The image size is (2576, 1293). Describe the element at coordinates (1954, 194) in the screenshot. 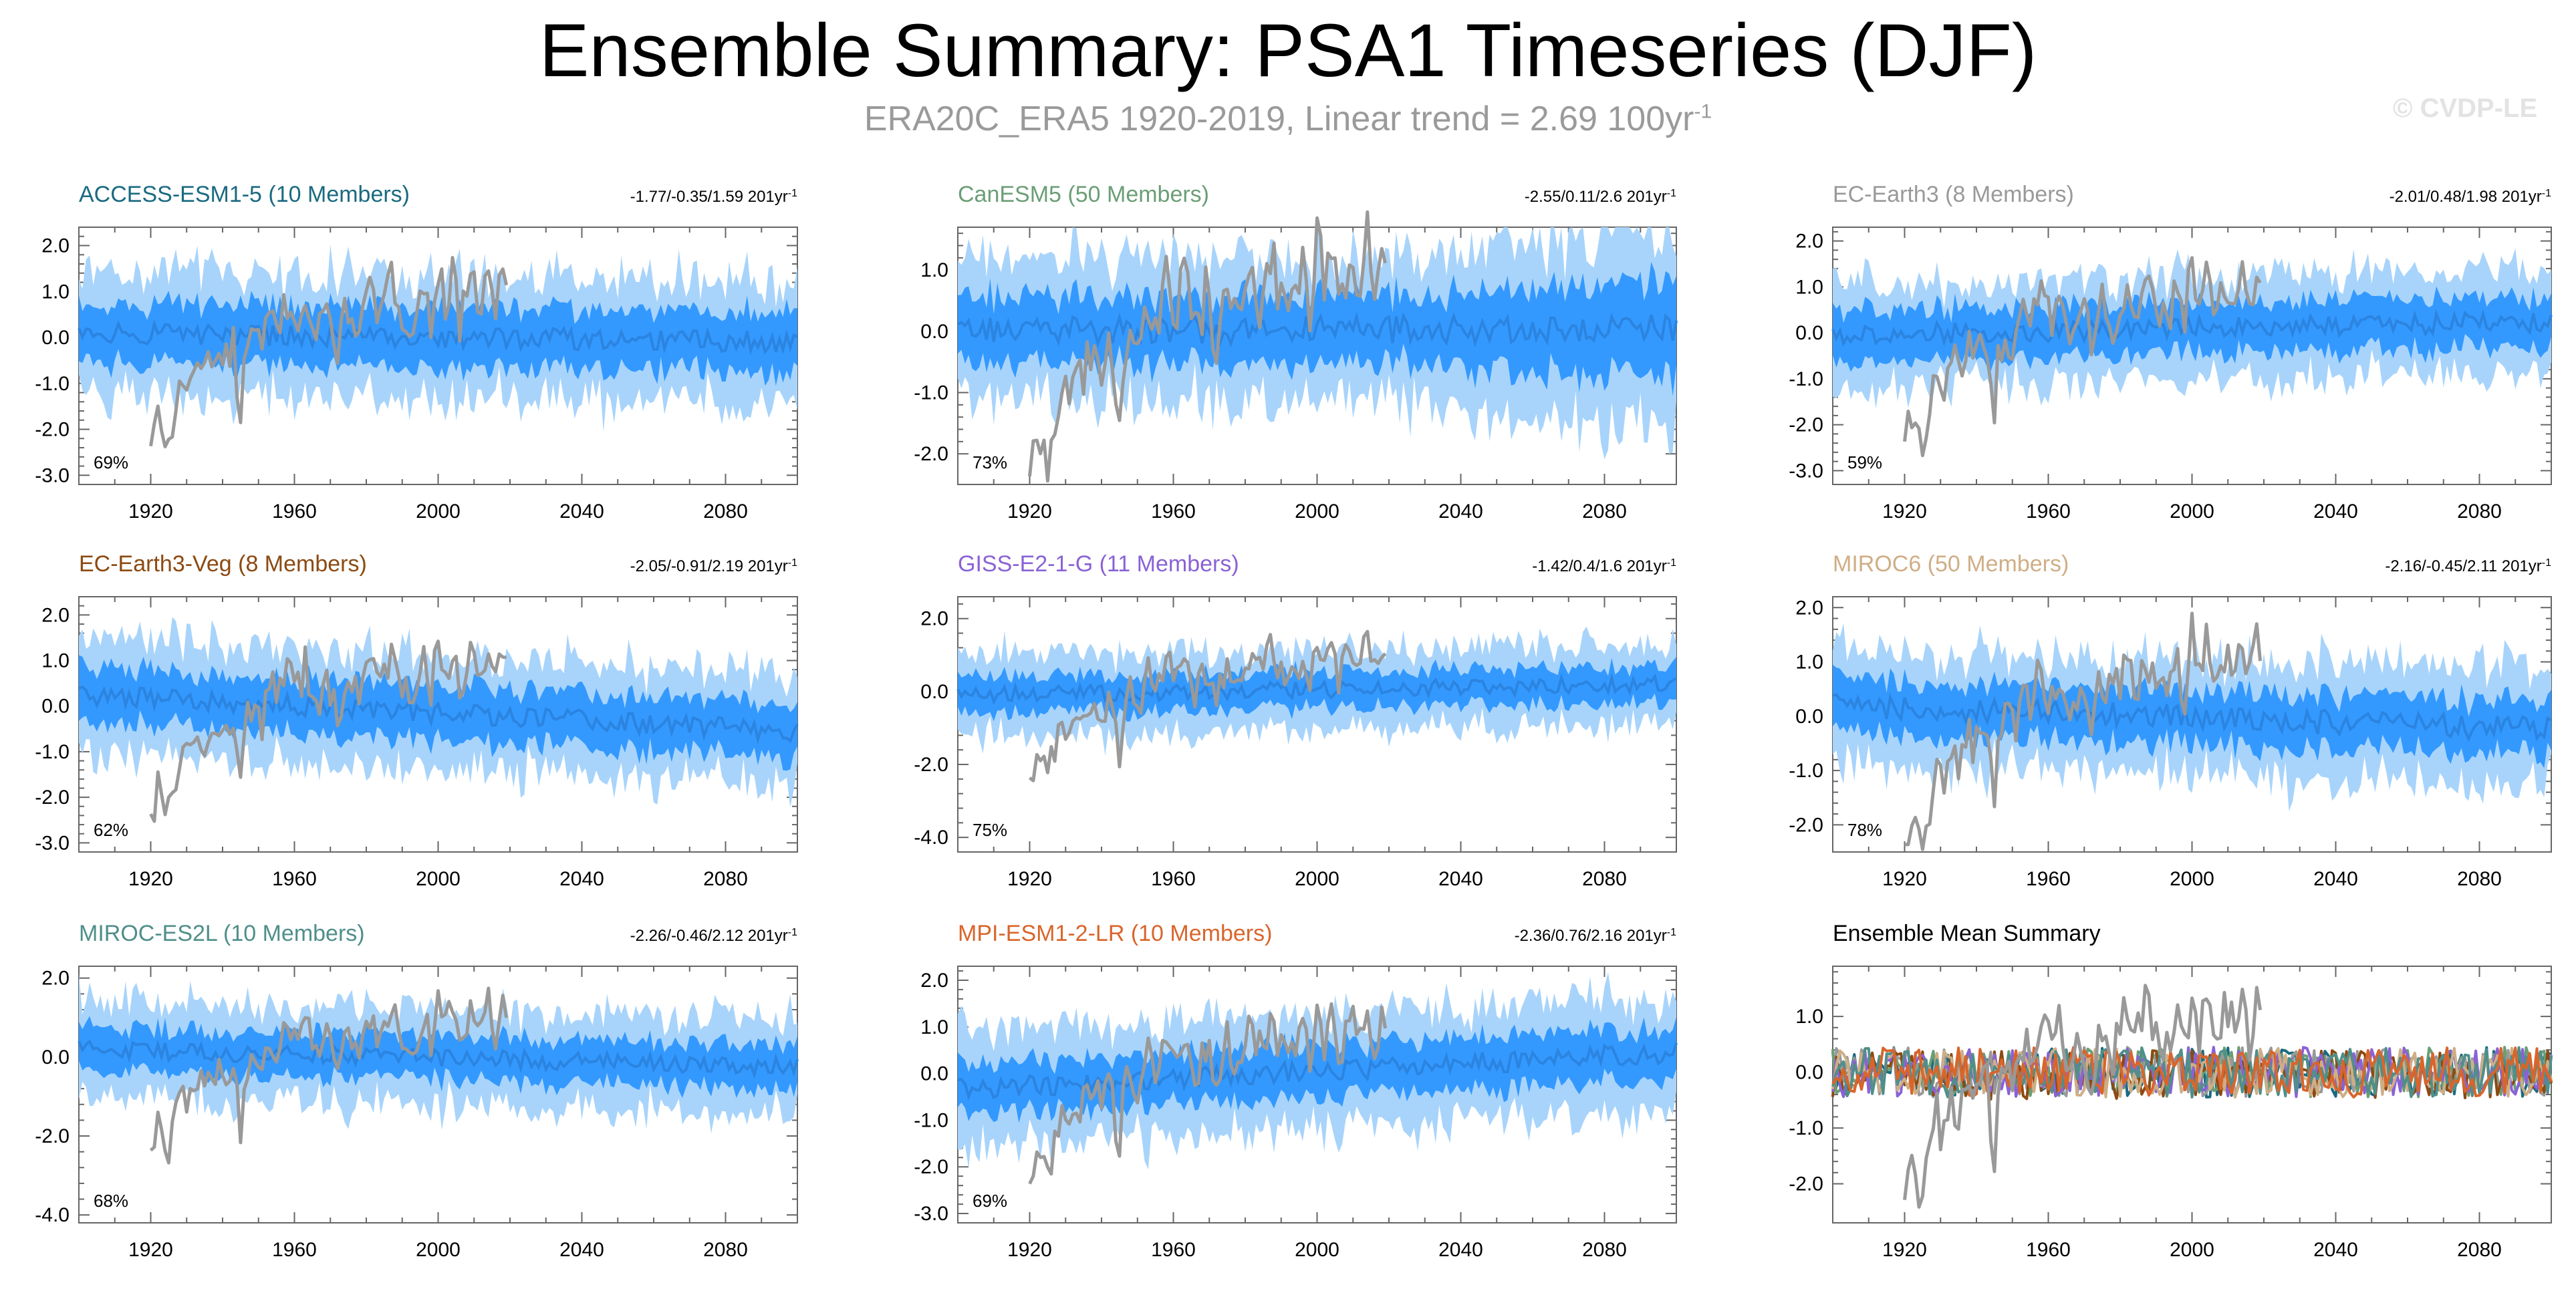

I see `panel-title: EC-Earth3 (8 Members)` at that location.